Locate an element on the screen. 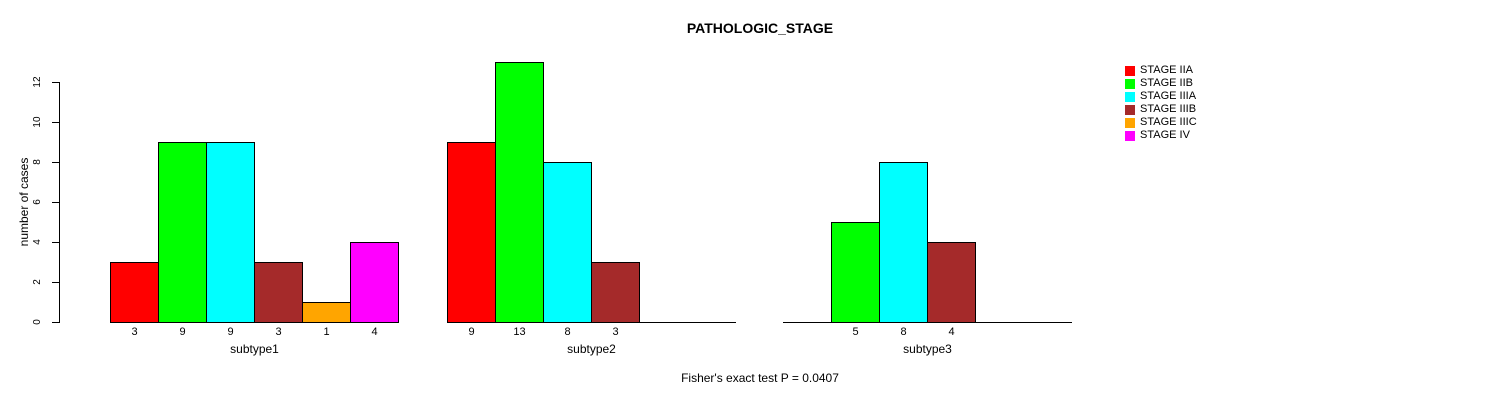  bar-stage-iiib-subtype2 is located at coordinates (615, 292).